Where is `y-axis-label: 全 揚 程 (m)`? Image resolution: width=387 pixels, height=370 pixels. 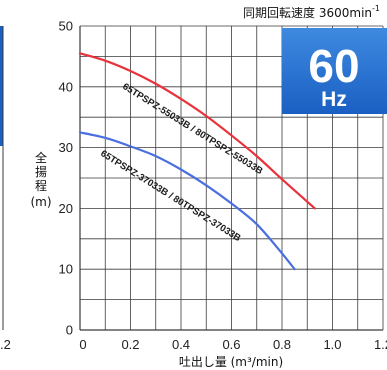 y-axis-label: 全 揚 程 (m) is located at coordinates (40, 179).